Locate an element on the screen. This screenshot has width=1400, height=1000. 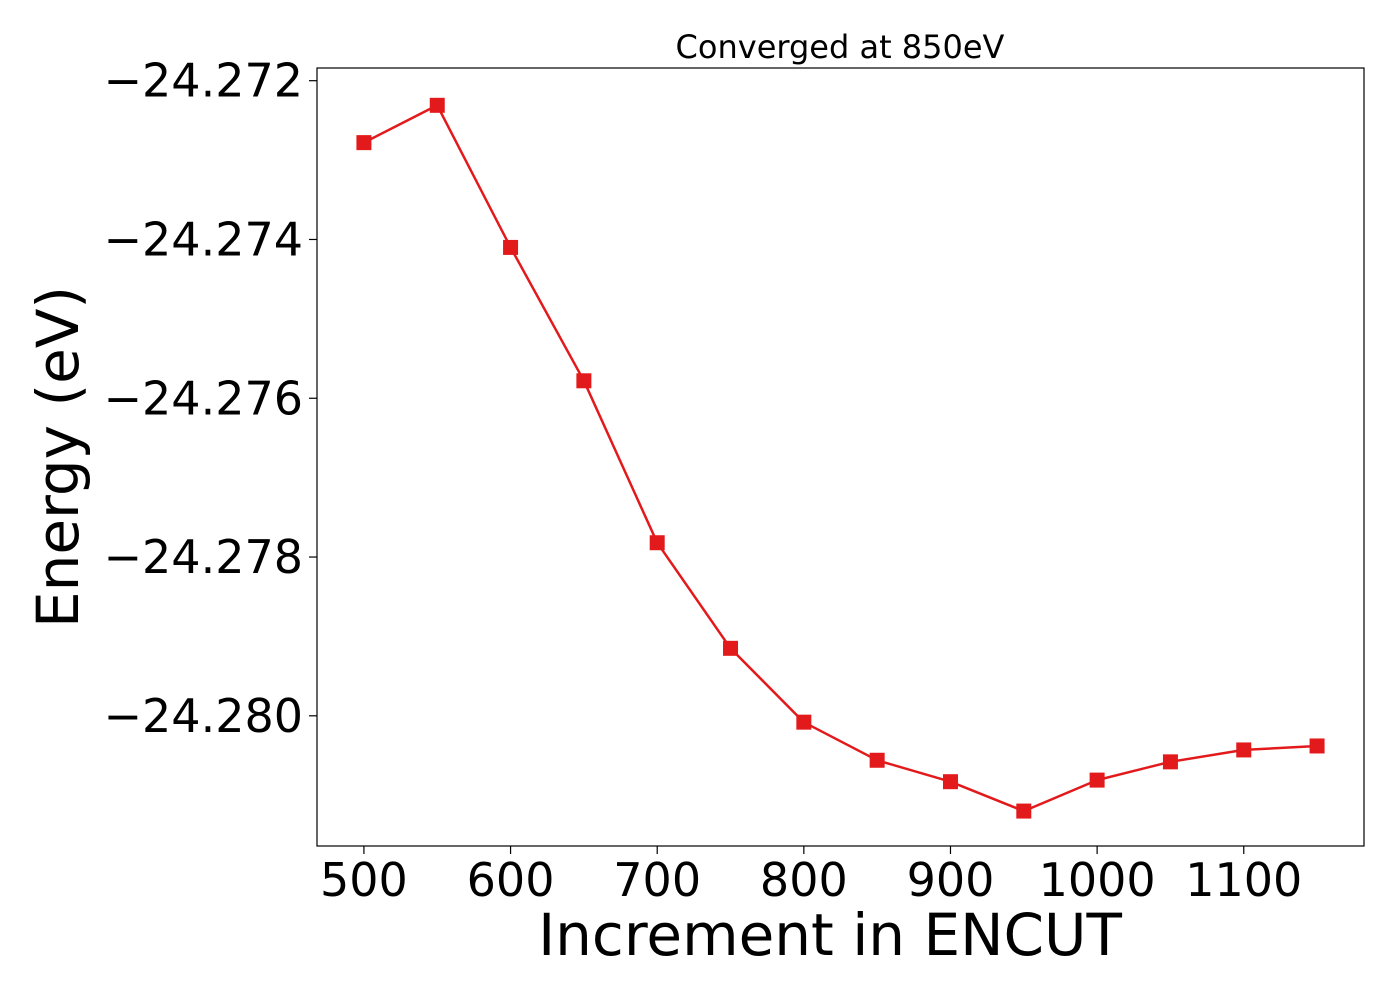
y-axis-ticks: −24.272 −24.274 −24.276 −24.278 −24.280 is located at coordinates (210, 398).